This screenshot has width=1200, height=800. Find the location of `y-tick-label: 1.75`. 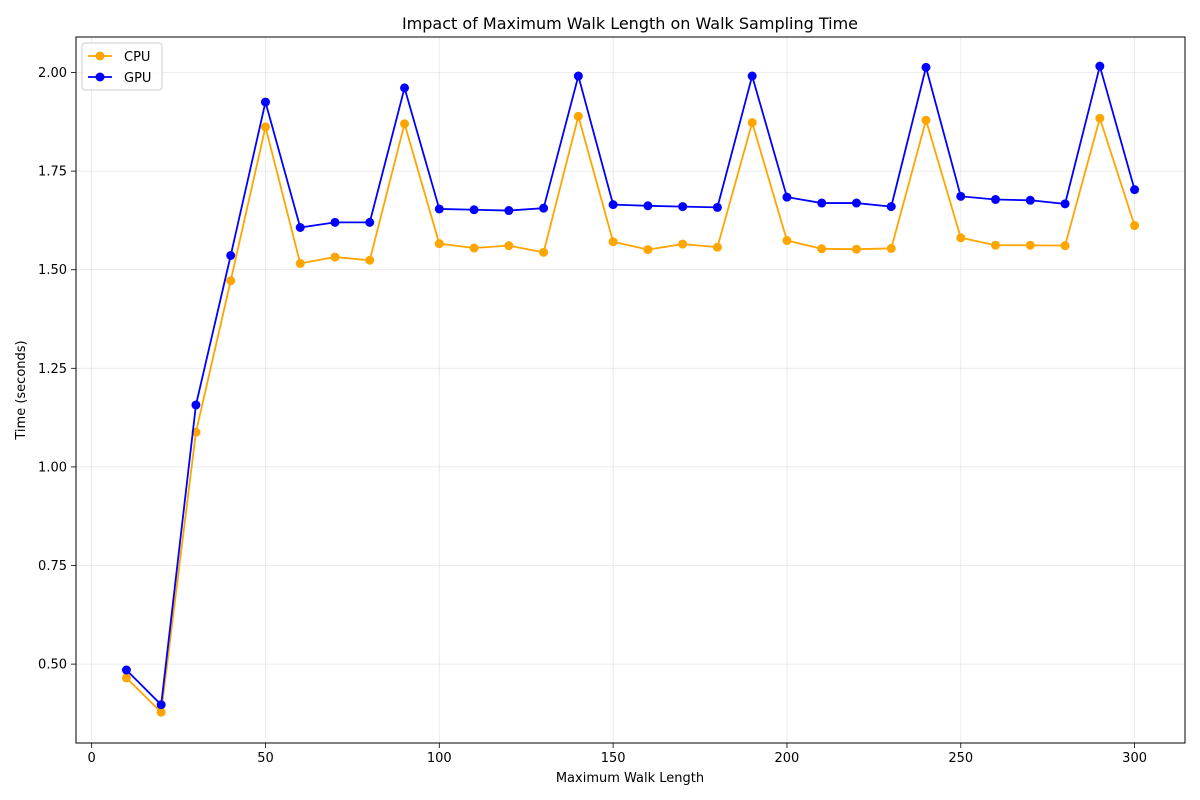

y-tick-label: 1.75 is located at coordinates (52, 172).